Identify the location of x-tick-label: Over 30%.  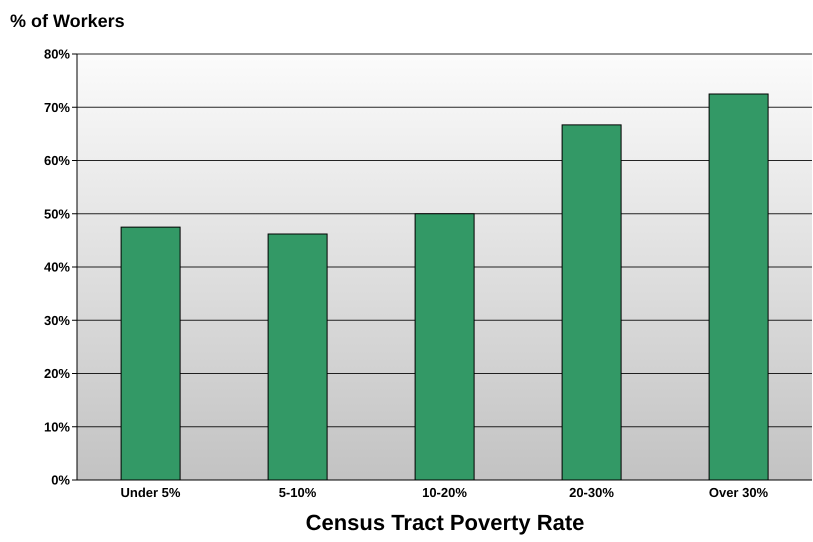
(738, 492).